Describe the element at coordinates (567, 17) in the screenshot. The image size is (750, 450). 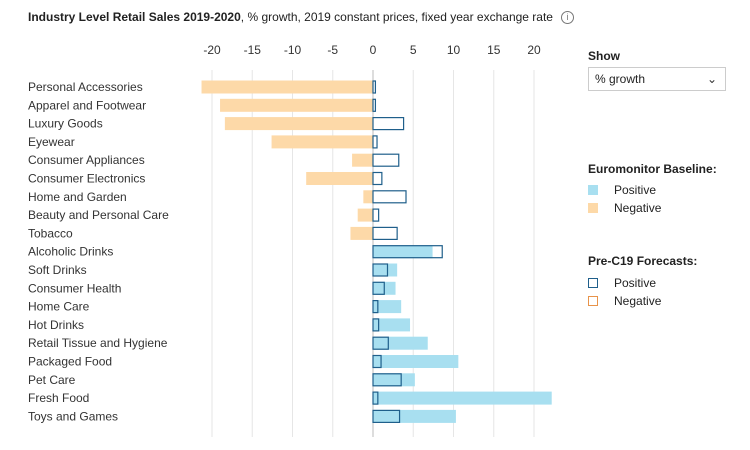
I see `info-icon: i` at that location.